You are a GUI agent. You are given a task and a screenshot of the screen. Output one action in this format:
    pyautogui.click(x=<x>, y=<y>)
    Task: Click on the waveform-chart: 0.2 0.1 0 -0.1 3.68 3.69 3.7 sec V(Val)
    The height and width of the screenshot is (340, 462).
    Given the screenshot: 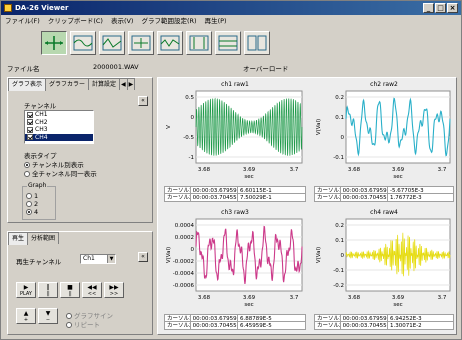 What is the action you would take?
    pyautogui.click(x=384, y=135)
    